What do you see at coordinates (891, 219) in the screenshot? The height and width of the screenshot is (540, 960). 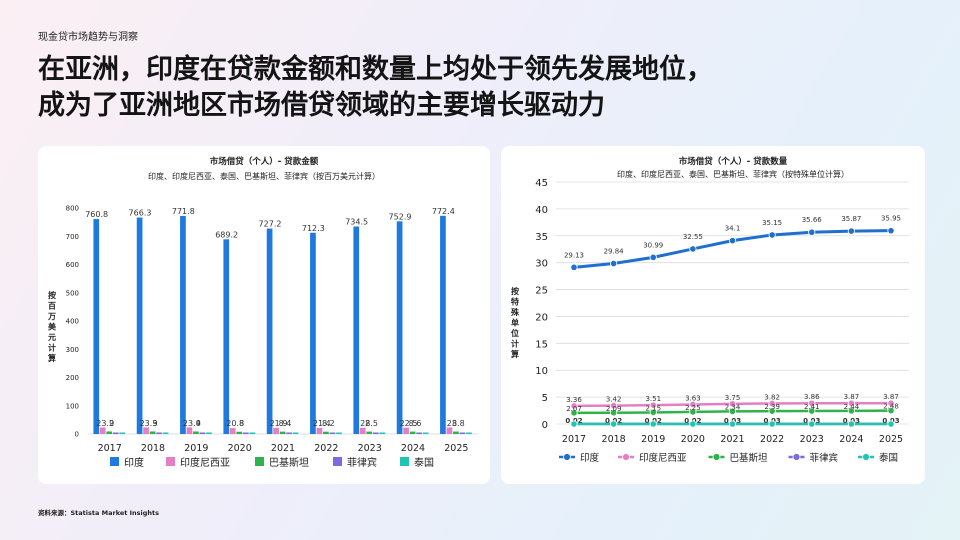 I see `data-label: 35.95` at bounding box center [891, 219].